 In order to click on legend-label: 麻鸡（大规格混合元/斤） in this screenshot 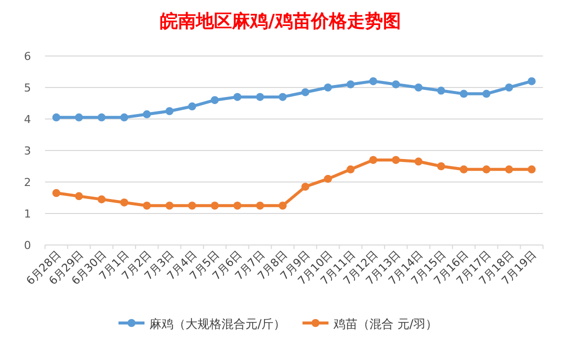, I will do `click(218, 324)`.